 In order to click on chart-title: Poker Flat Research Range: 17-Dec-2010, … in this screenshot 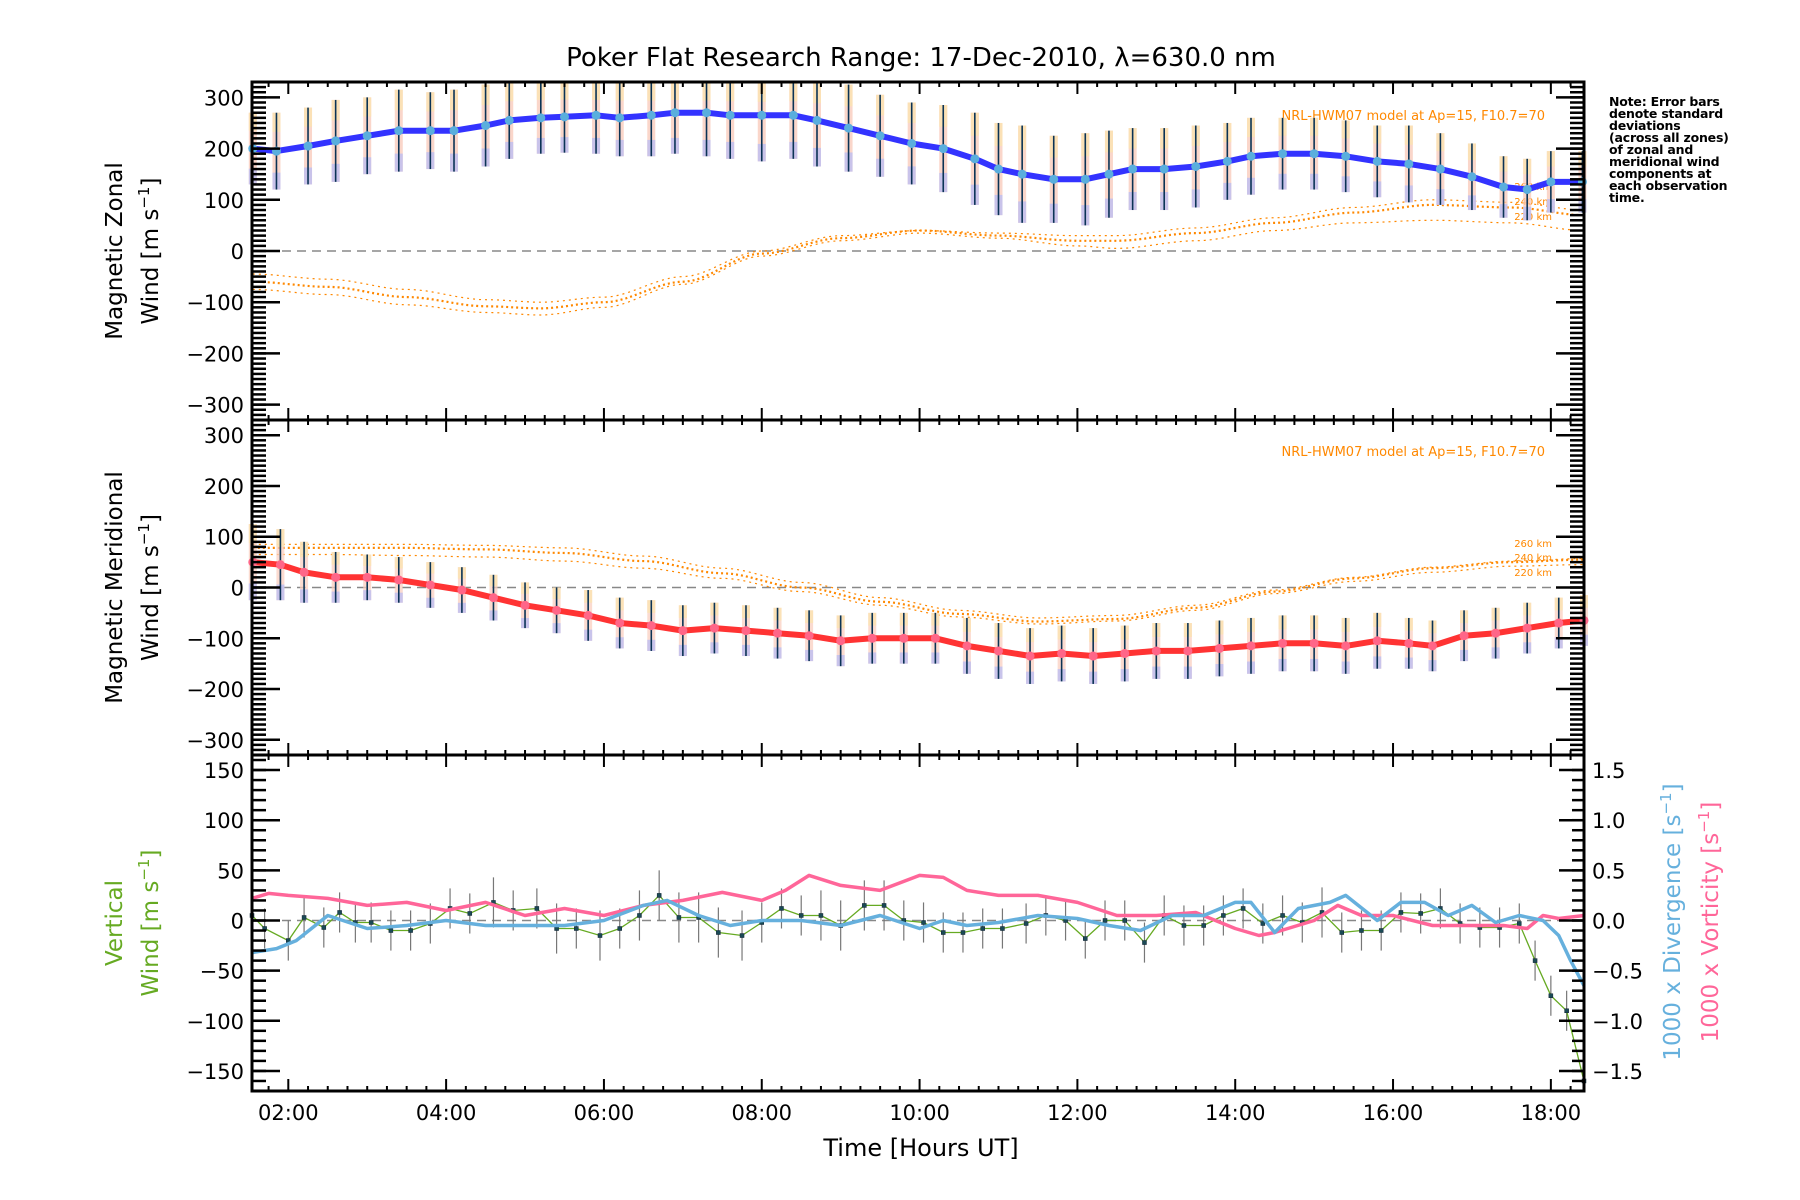, I will do `click(921, 58)`.